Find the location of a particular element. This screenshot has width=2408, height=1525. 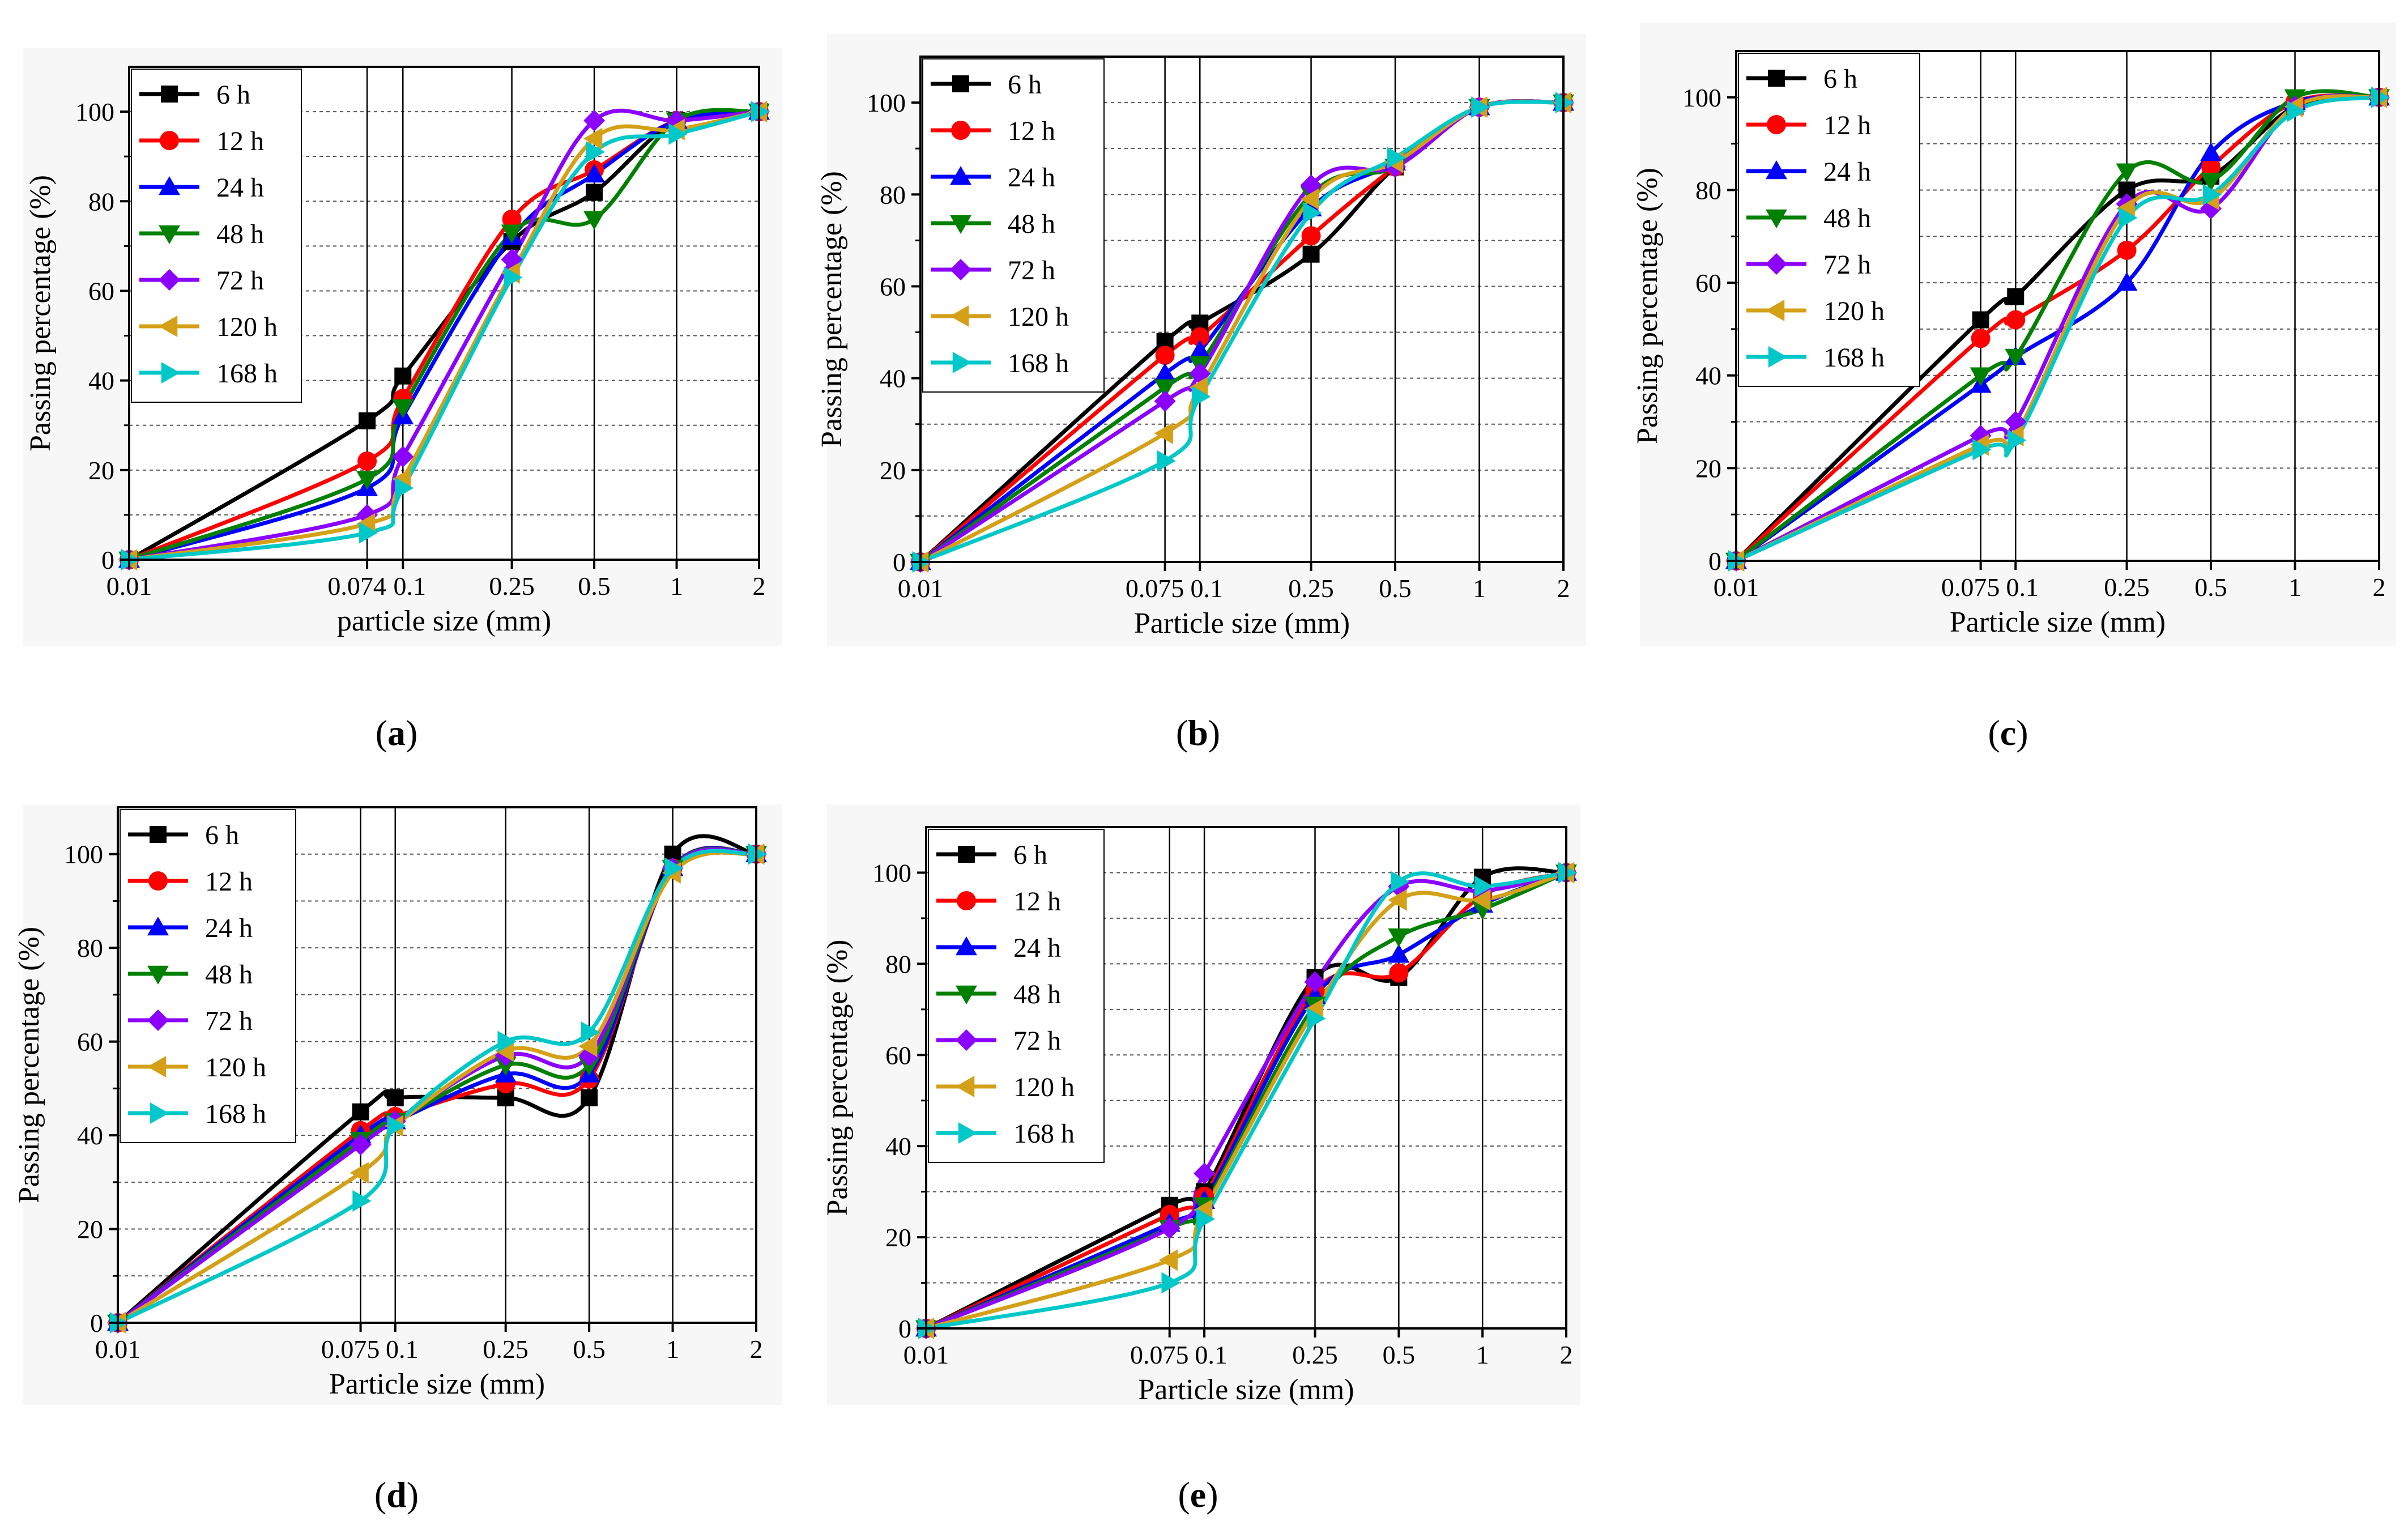

data-point-24h is located at coordinates (2127, 281).